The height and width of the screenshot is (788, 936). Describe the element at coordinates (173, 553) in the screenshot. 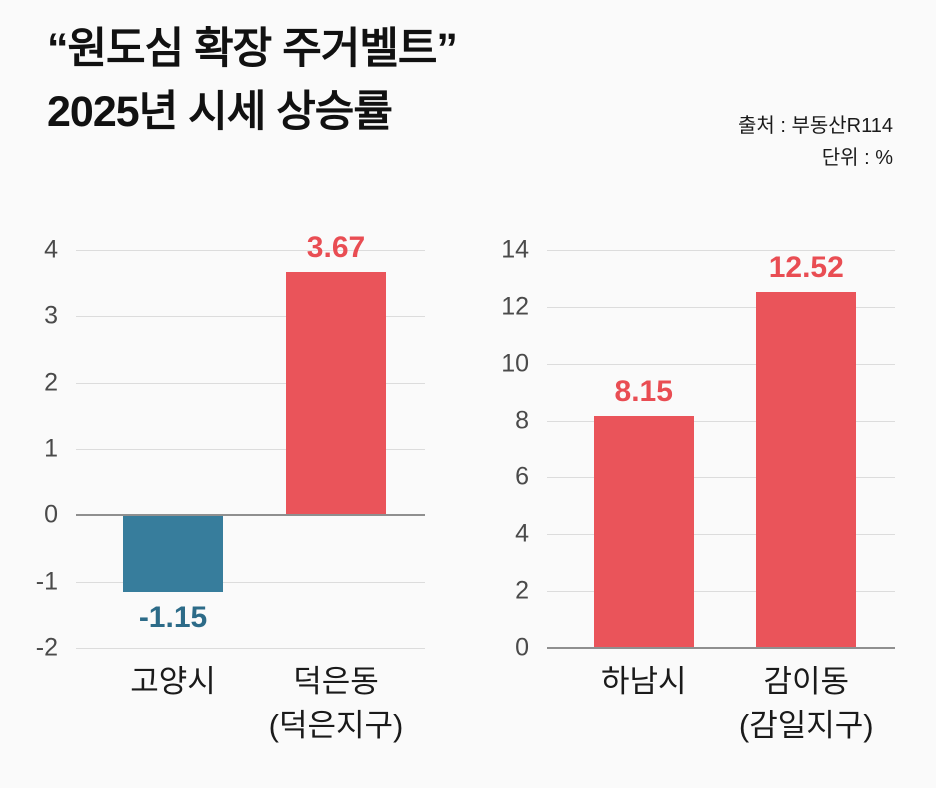

I see `bar-고양시` at that location.